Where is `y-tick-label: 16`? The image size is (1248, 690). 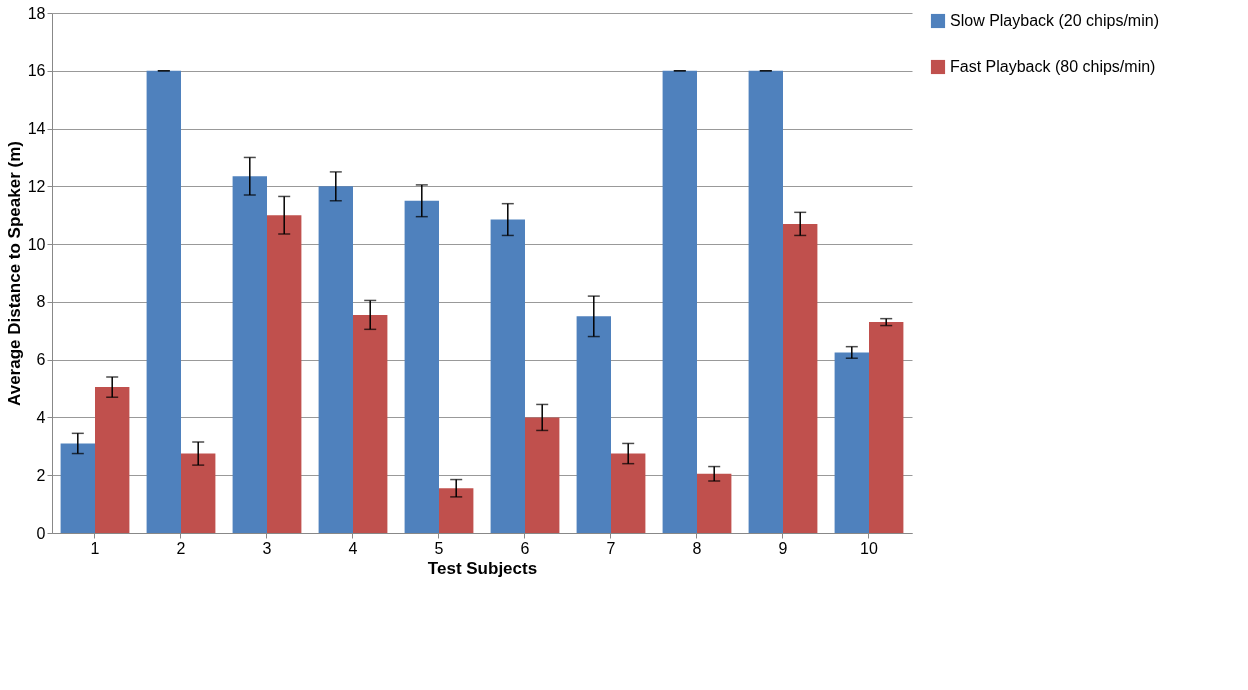
y-tick-label: 16 is located at coordinates (36, 71).